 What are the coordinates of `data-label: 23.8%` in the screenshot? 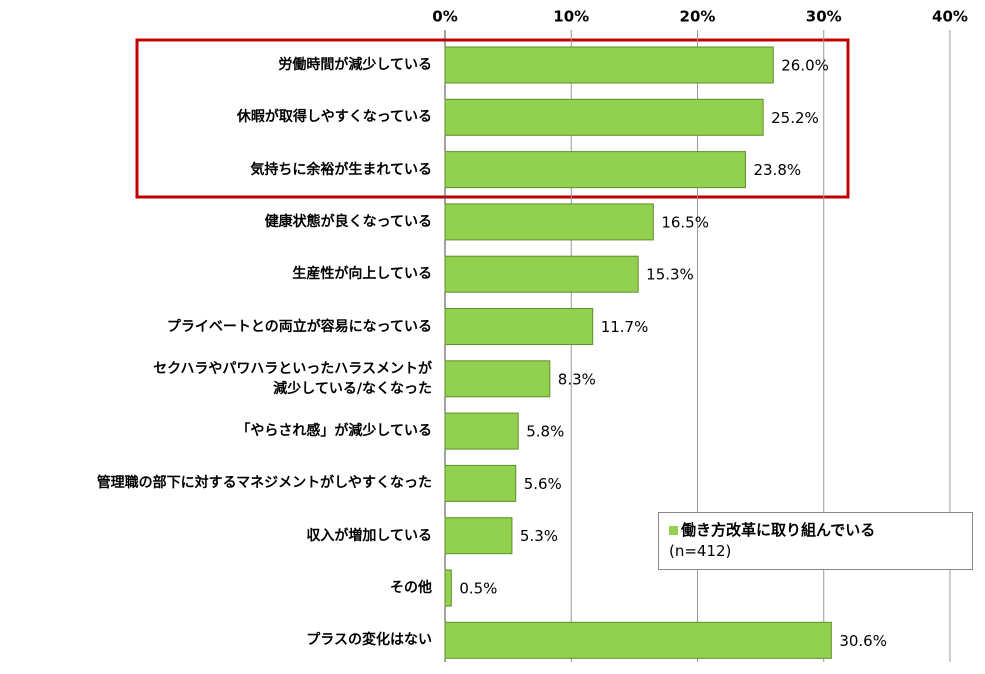 It's located at (777, 170).